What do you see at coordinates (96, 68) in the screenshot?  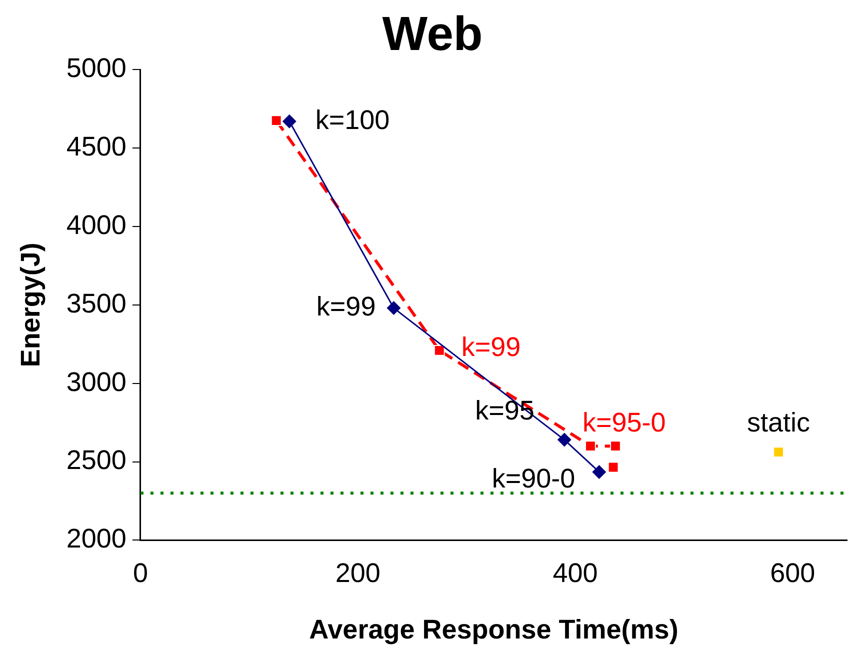 I see `y-tick-label: 5000` at bounding box center [96, 68].